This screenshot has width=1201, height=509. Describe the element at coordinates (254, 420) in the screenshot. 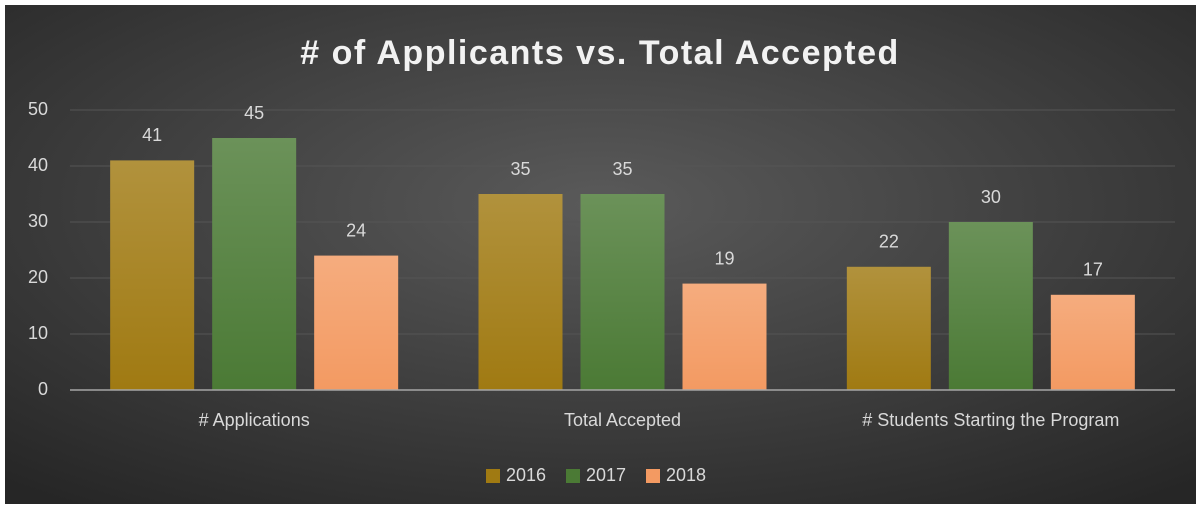

I see `x-tick-label: # Applications` at that location.